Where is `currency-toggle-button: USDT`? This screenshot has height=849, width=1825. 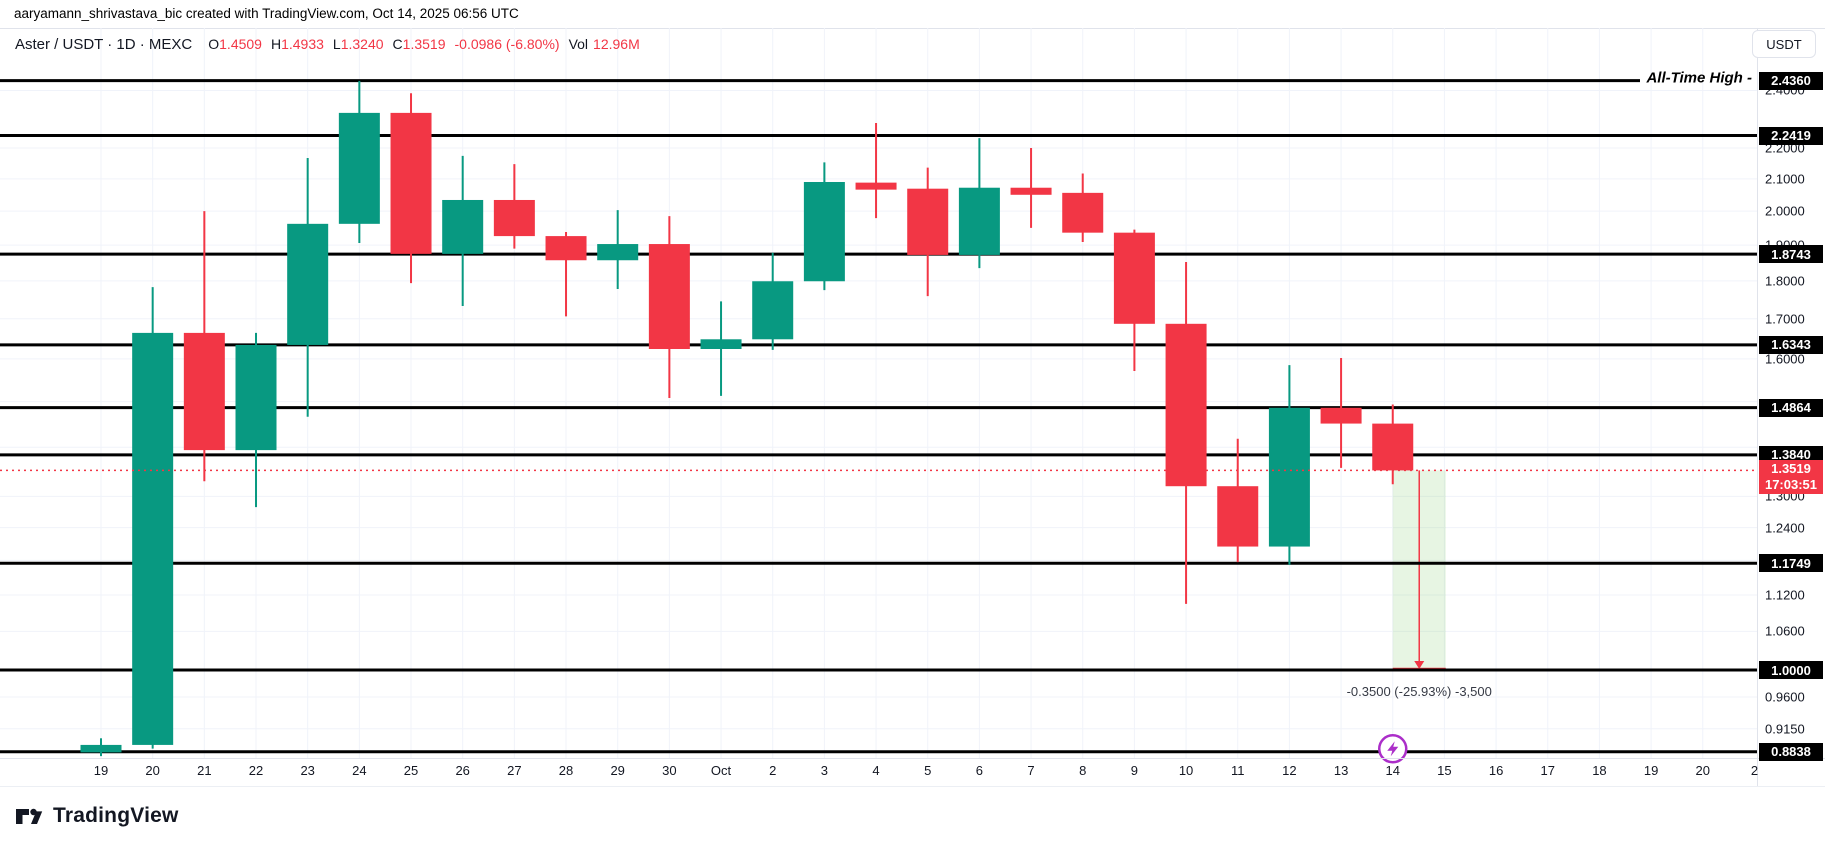 currency-toggle-button: USDT is located at coordinates (1784, 44).